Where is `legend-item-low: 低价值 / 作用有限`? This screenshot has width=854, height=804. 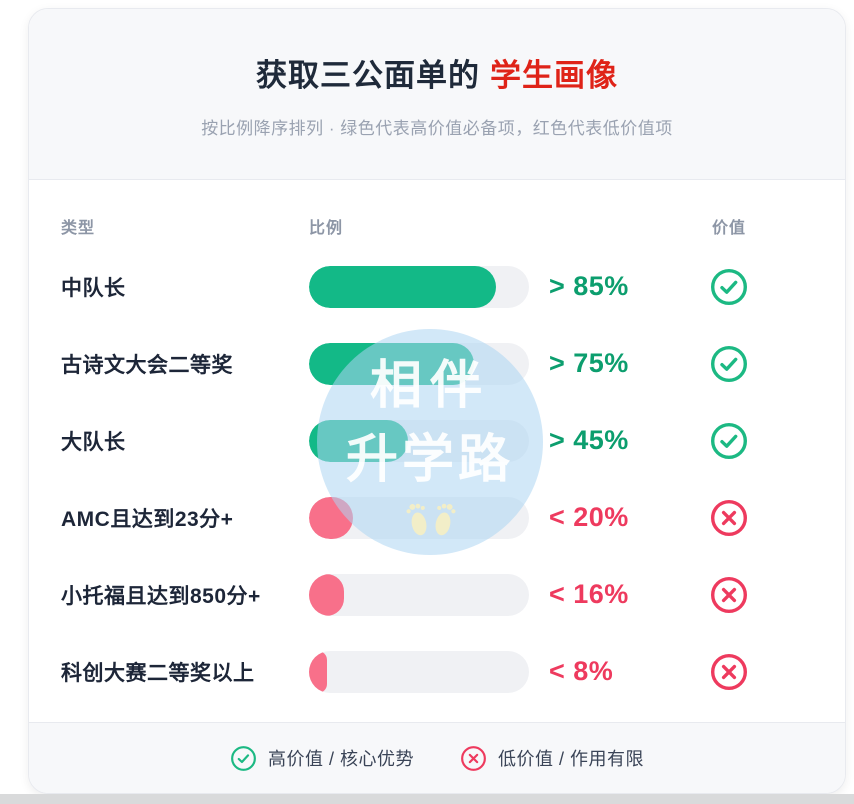 legend-item-low: 低价值 / 作用有限 is located at coordinates (552, 758).